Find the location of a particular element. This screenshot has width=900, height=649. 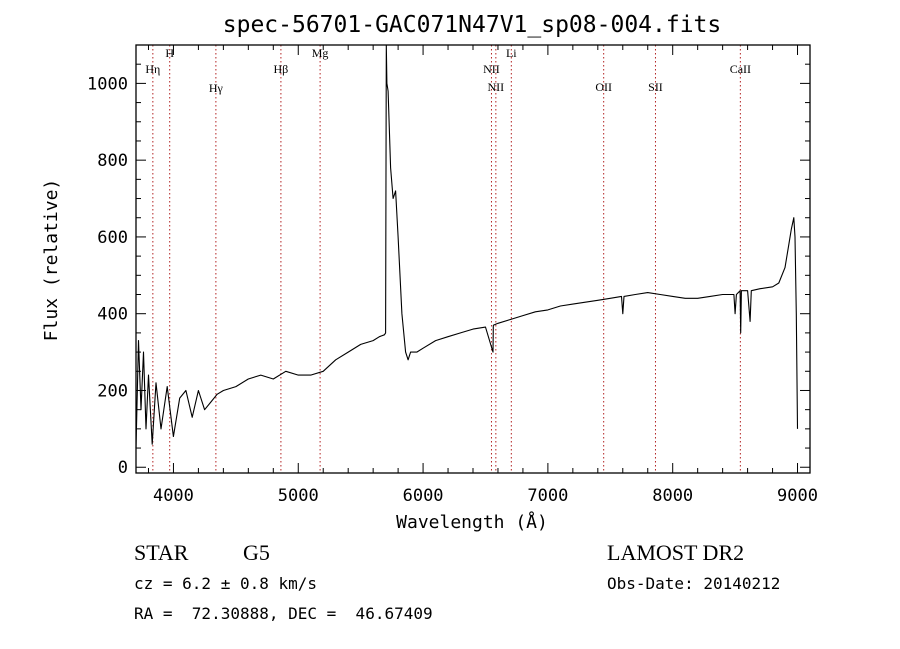

coordinates-text: RA = 72.30888, DEC = 46.67409 is located at coordinates (283, 613).